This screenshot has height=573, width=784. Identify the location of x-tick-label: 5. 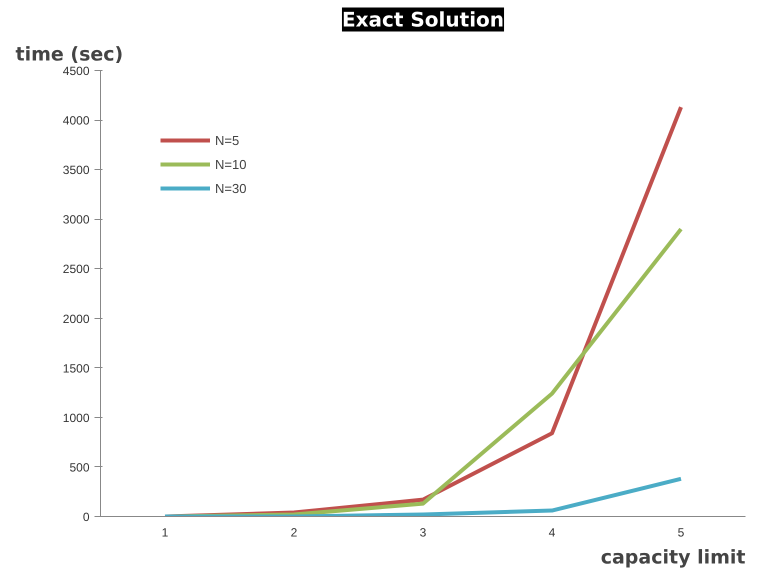
(681, 533).